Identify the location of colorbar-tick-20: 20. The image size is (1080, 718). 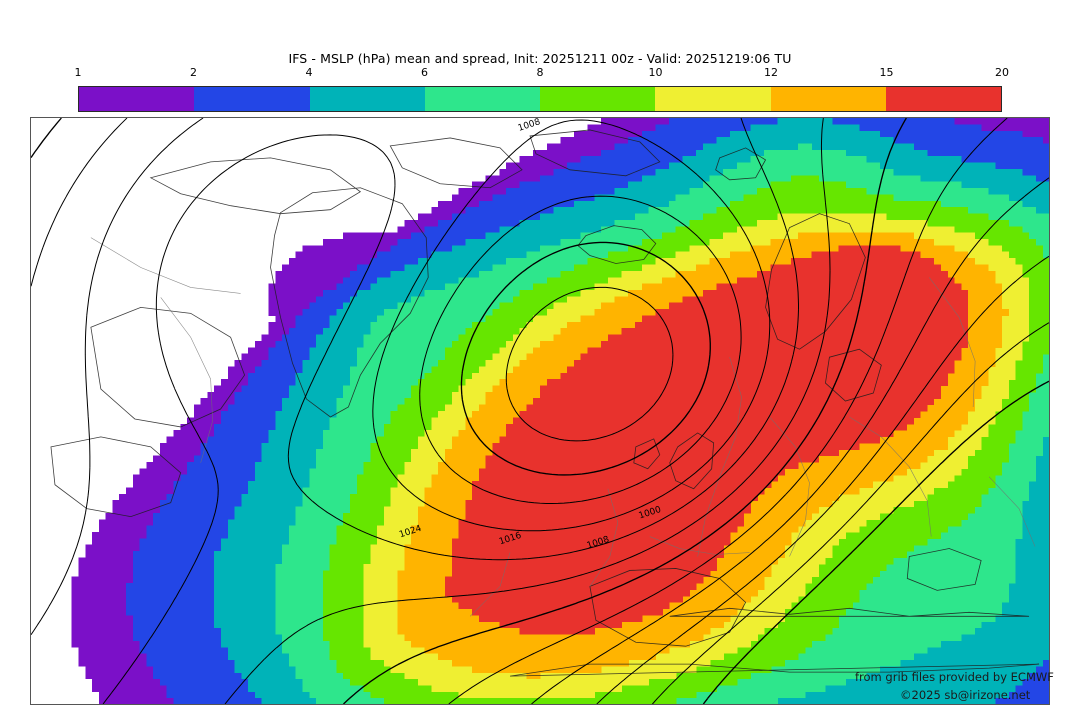
(1002, 72).